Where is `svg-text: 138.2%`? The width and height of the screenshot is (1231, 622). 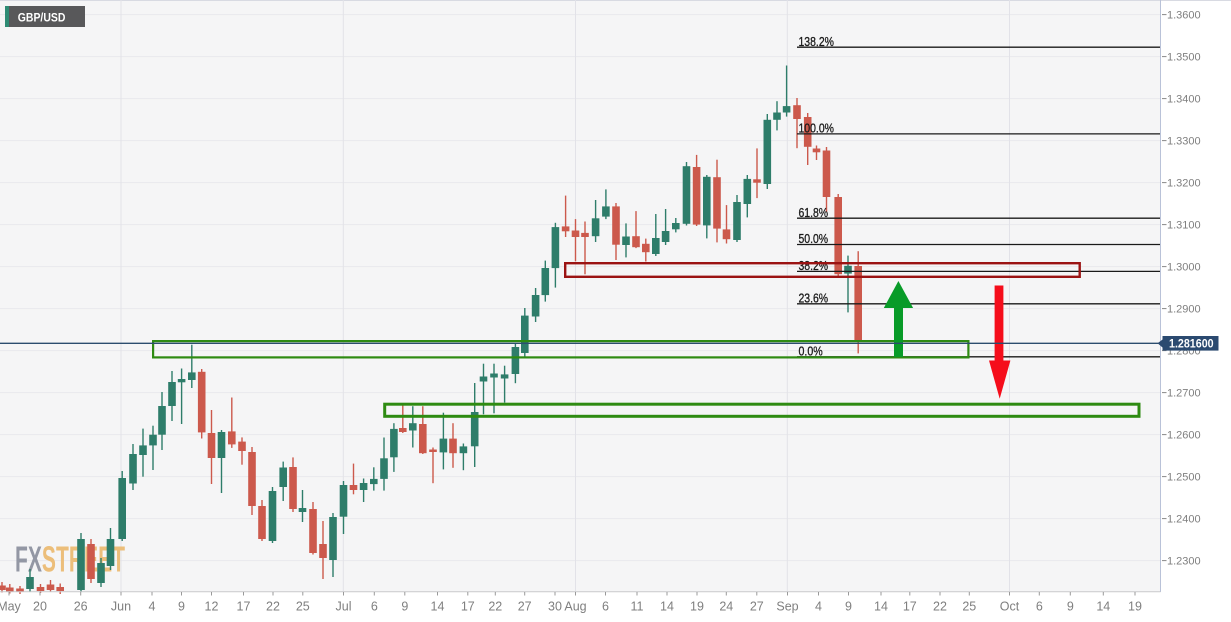
svg-text: 138.2% is located at coordinates (816, 42).